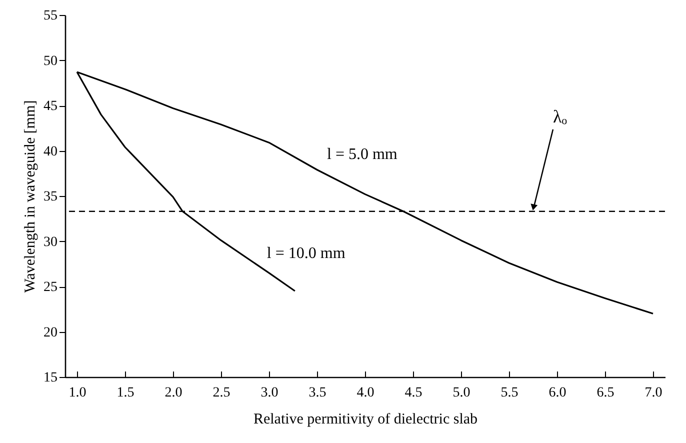  What do you see at coordinates (51, 152) in the screenshot?
I see `y-tick-label: 40` at bounding box center [51, 152].